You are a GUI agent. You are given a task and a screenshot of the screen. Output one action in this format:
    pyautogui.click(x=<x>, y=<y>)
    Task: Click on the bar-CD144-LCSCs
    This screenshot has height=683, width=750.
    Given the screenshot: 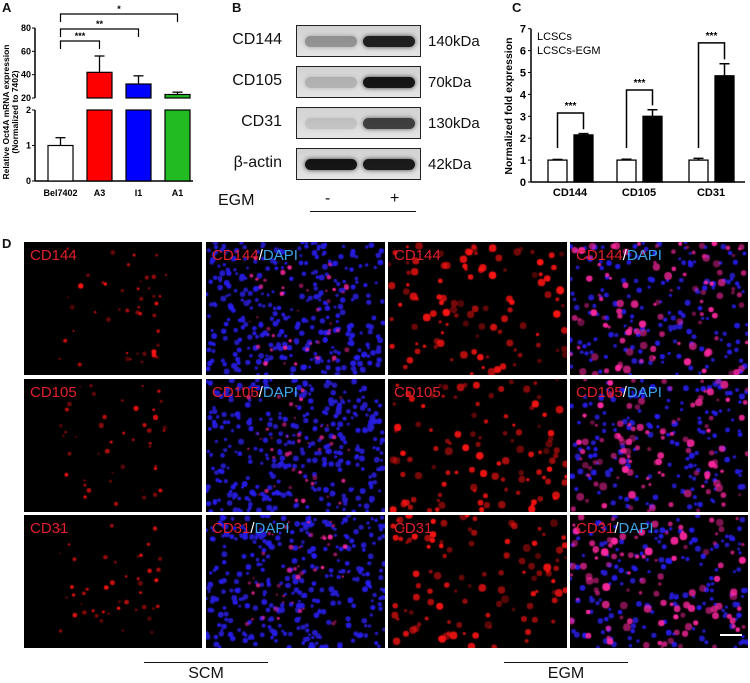 What is the action you would take?
    pyautogui.click(x=557, y=171)
    